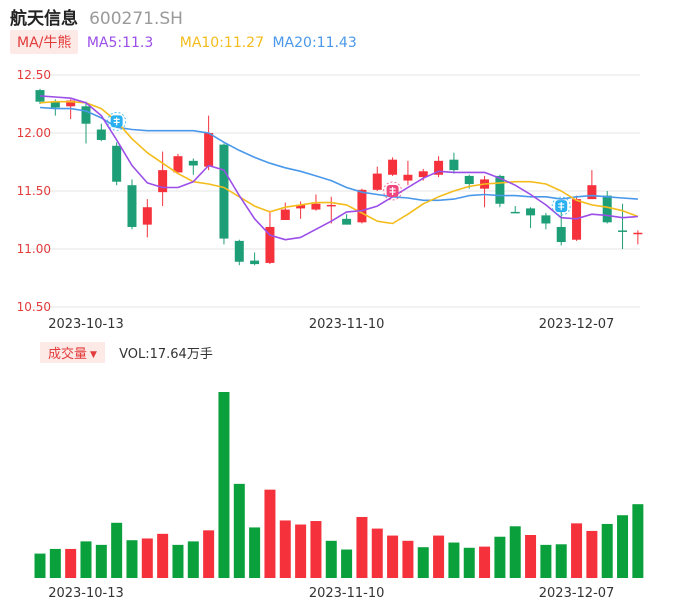 The height and width of the screenshot is (606, 686). What do you see at coordinates (34, 133) in the screenshot?
I see `y-tick-label: 12.00` at bounding box center [34, 133].